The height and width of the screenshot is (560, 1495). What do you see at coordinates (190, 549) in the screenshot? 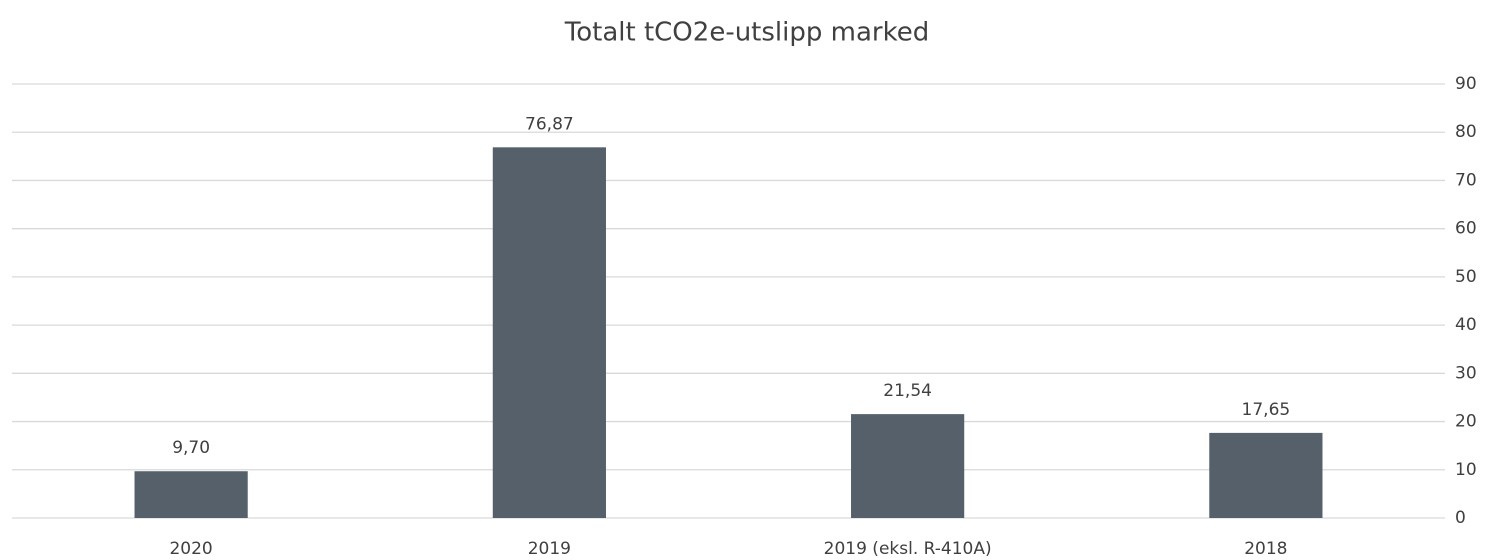
I see `x-tick-label: 2020` at bounding box center [190, 549].